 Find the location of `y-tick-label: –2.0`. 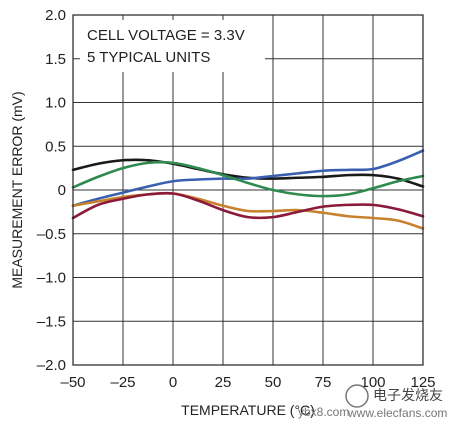

y-tick-label: –2.0 is located at coordinates (51, 365).